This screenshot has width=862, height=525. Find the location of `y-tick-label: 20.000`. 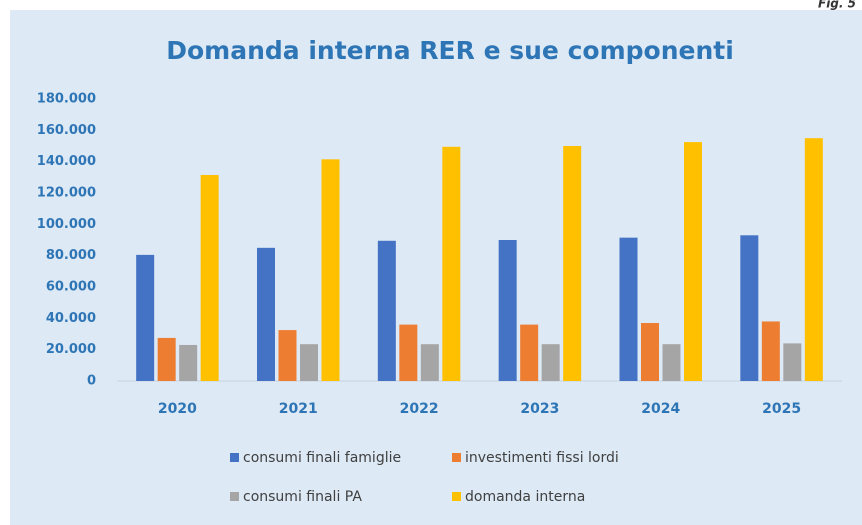

y-tick-label: 20.000 is located at coordinates (71, 349).